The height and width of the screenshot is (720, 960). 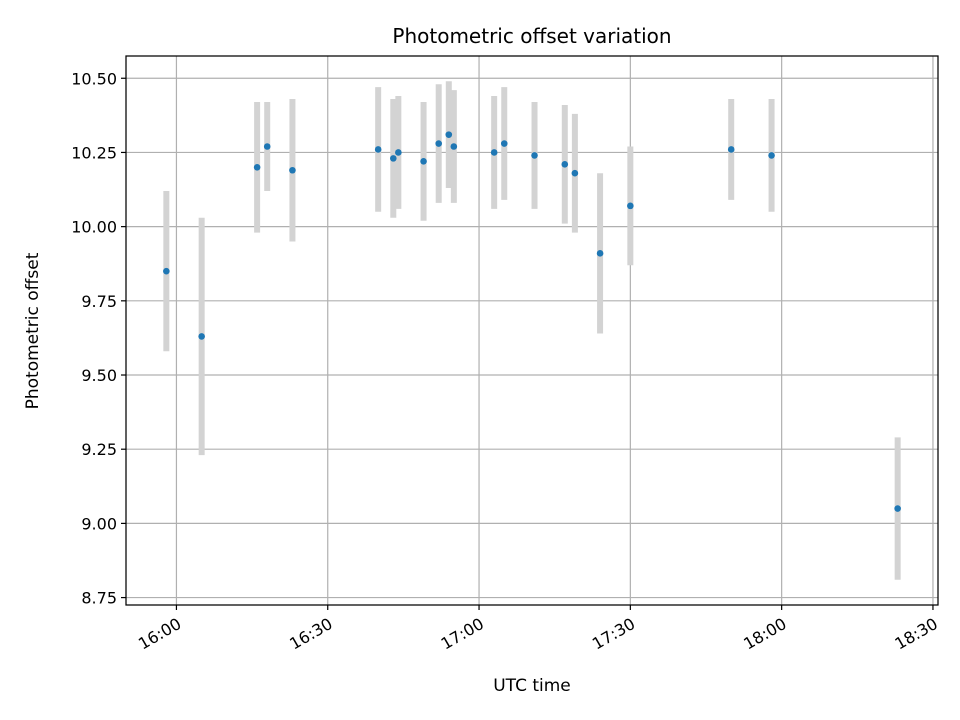 I want to click on y-tick-label: 10.25, so click(x=94, y=152).